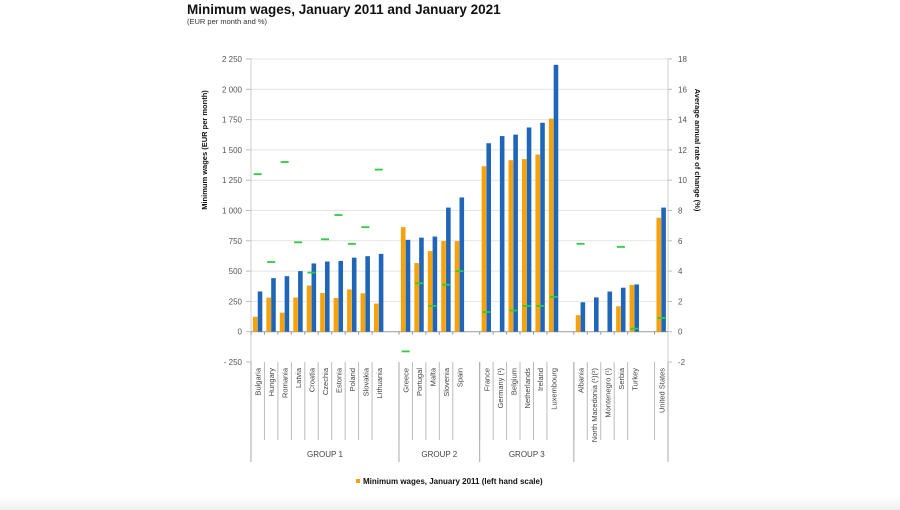 This screenshot has height=510, width=900. What do you see at coordinates (554, 389) in the screenshot?
I see `category-label: Luxembourg` at bounding box center [554, 389].